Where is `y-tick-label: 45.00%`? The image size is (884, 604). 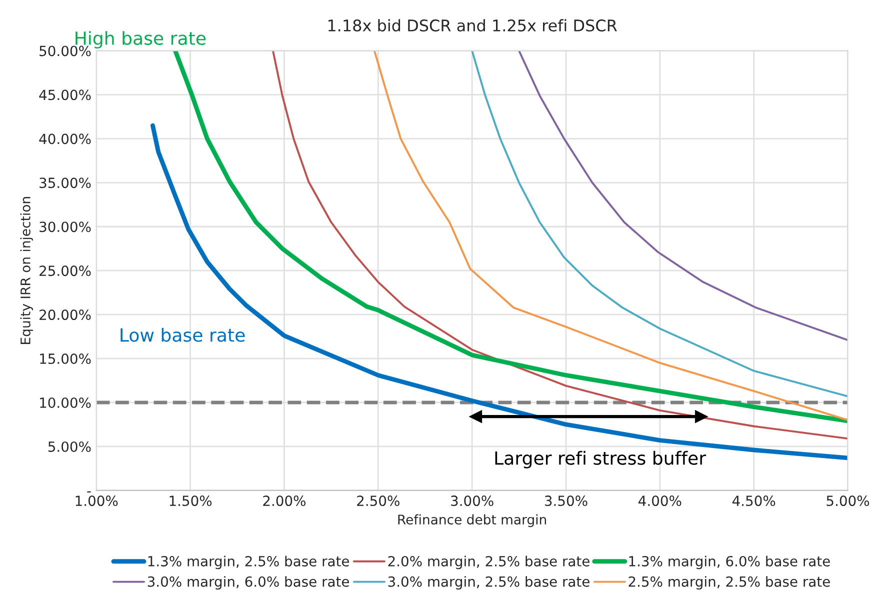
y-tick-label: 45.00% is located at coordinates (65, 95).